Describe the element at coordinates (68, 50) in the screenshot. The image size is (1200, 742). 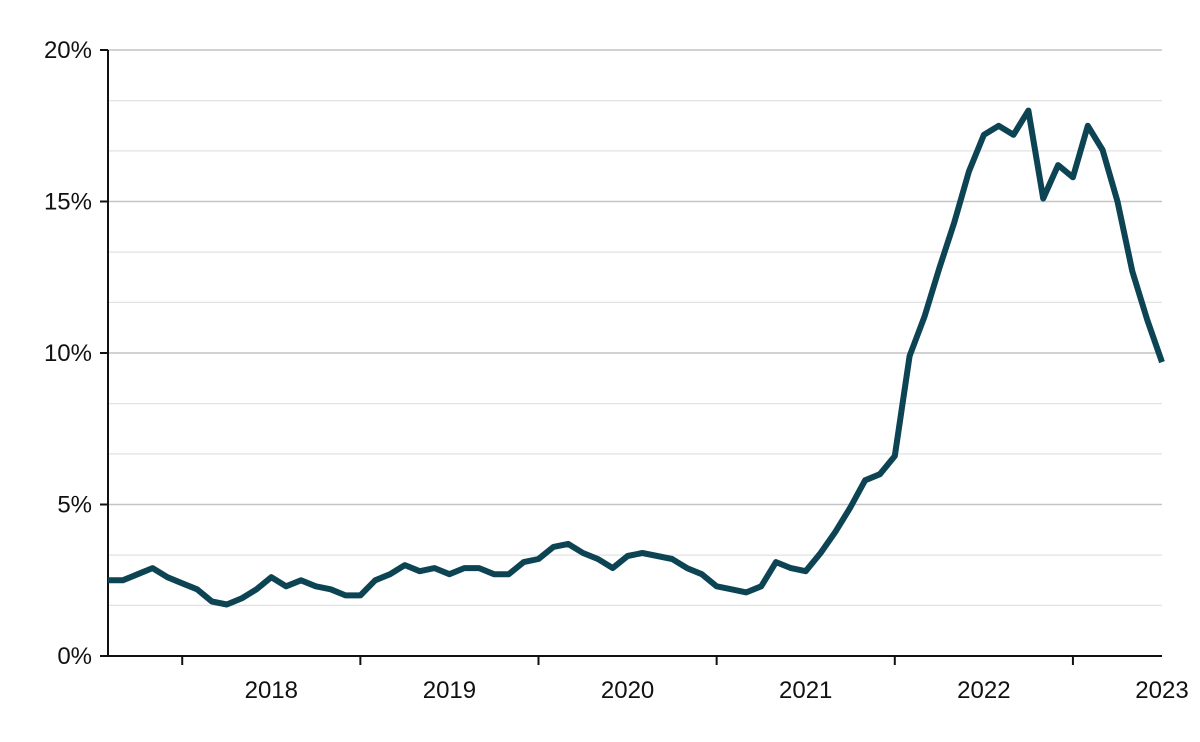
I see `y-tick-label: 20%` at that location.